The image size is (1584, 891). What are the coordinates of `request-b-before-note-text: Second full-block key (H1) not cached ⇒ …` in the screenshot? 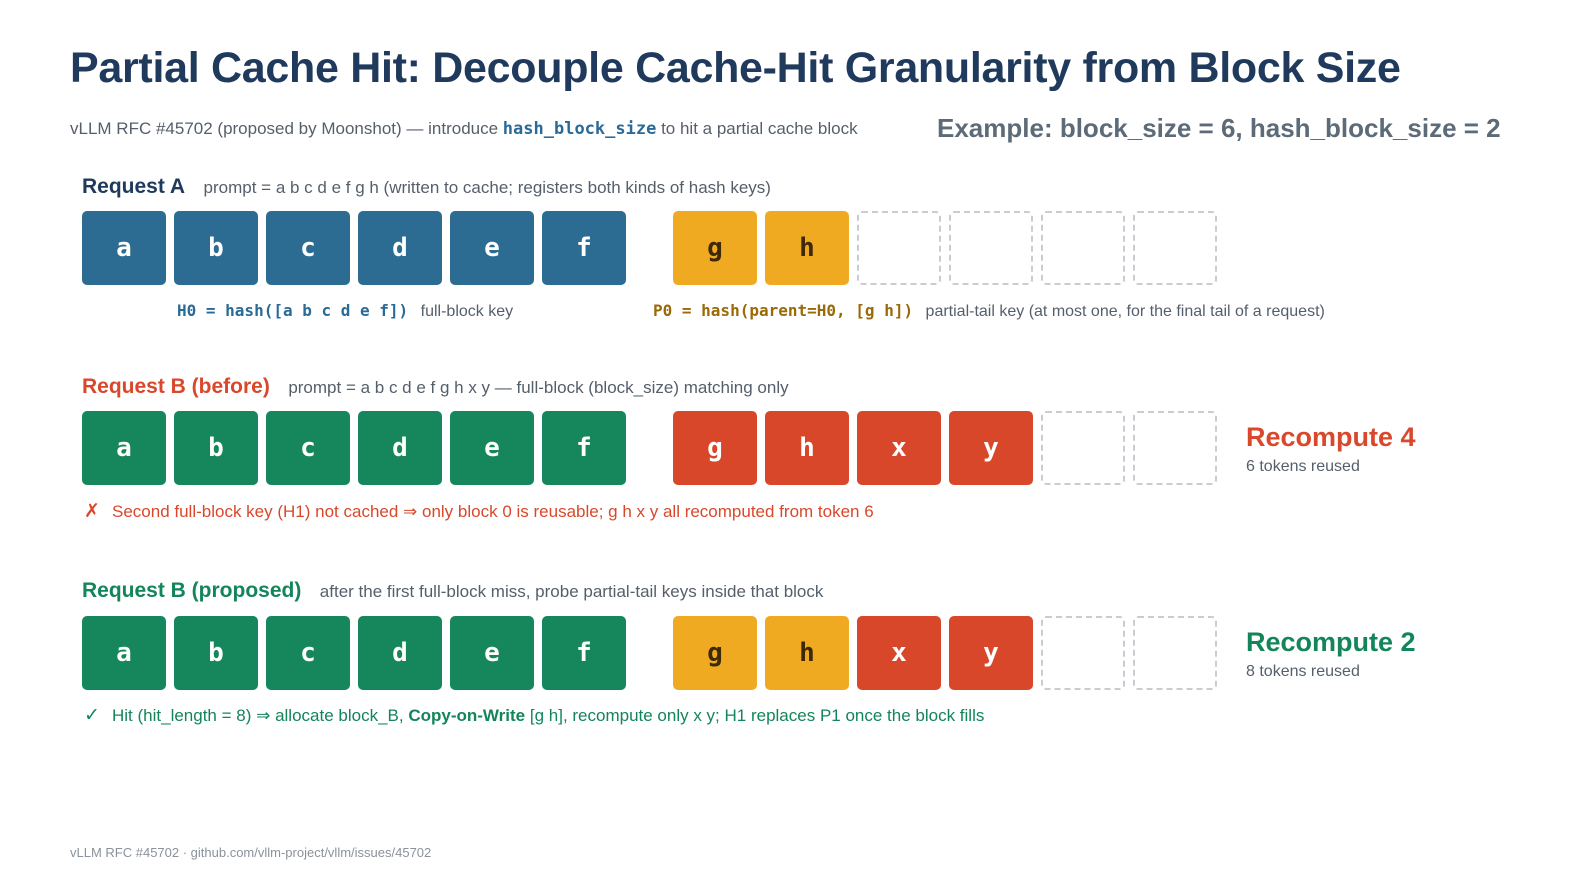 It's located at (493, 511).